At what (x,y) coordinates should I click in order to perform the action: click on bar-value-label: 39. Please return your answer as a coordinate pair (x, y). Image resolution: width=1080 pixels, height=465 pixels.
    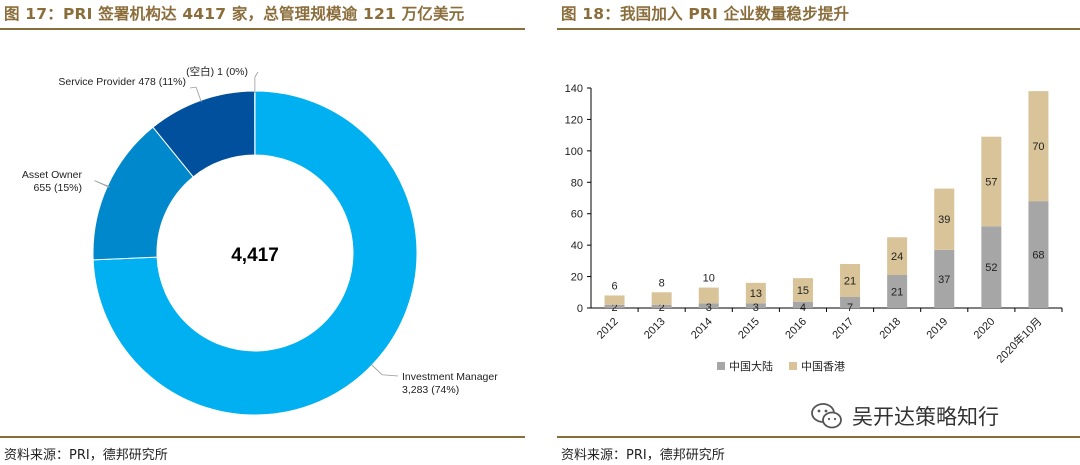
    Looking at the image, I should click on (944, 220).